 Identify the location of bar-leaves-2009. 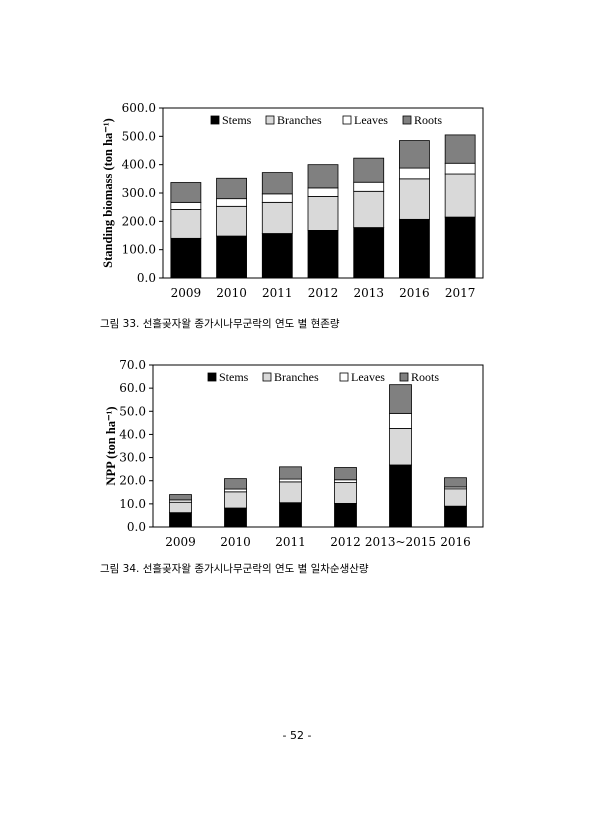
(186, 205).